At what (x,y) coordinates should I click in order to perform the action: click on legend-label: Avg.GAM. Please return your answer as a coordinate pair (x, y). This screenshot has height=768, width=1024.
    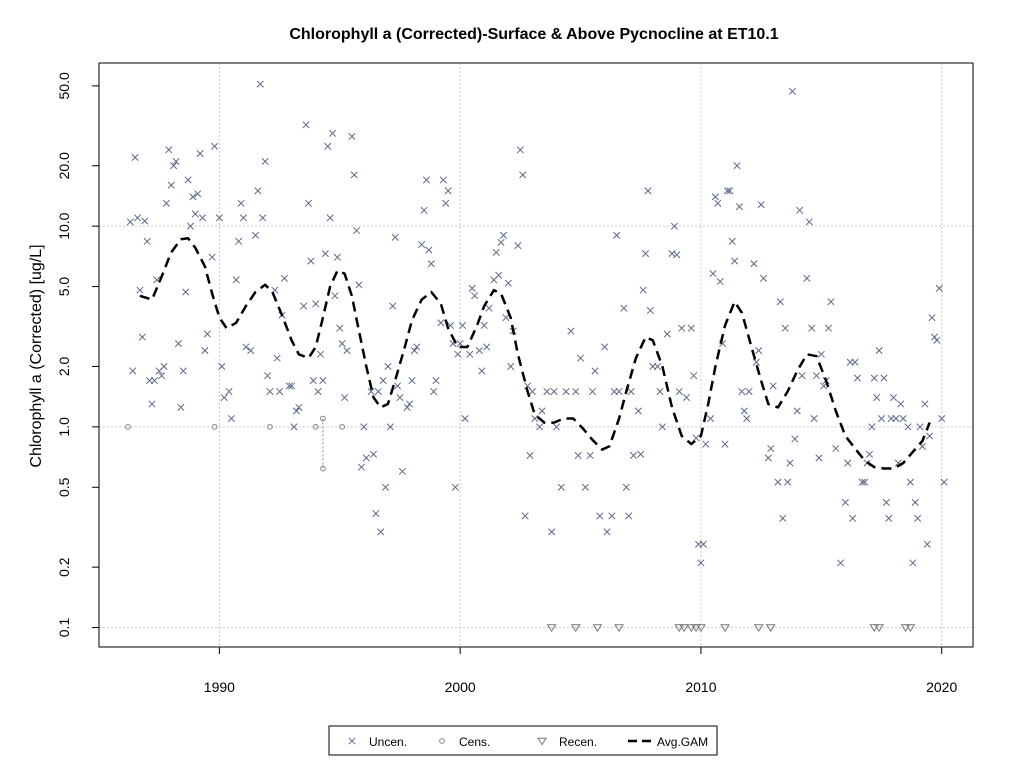
    Looking at the image, I should click on (682, 742).